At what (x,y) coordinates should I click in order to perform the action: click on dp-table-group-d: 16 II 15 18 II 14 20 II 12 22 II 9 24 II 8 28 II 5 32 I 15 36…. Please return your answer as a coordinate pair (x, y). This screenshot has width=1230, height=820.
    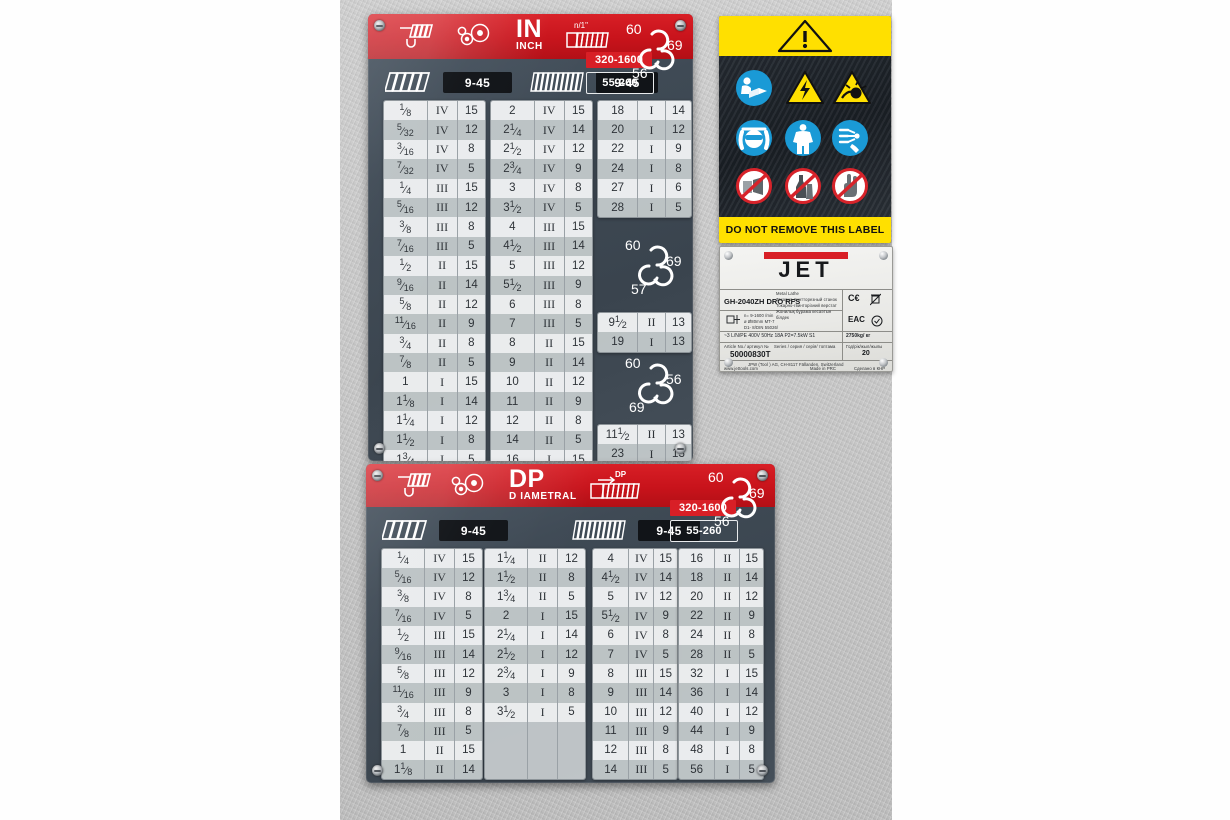
    Looking at the image, I should click on (721, 664).